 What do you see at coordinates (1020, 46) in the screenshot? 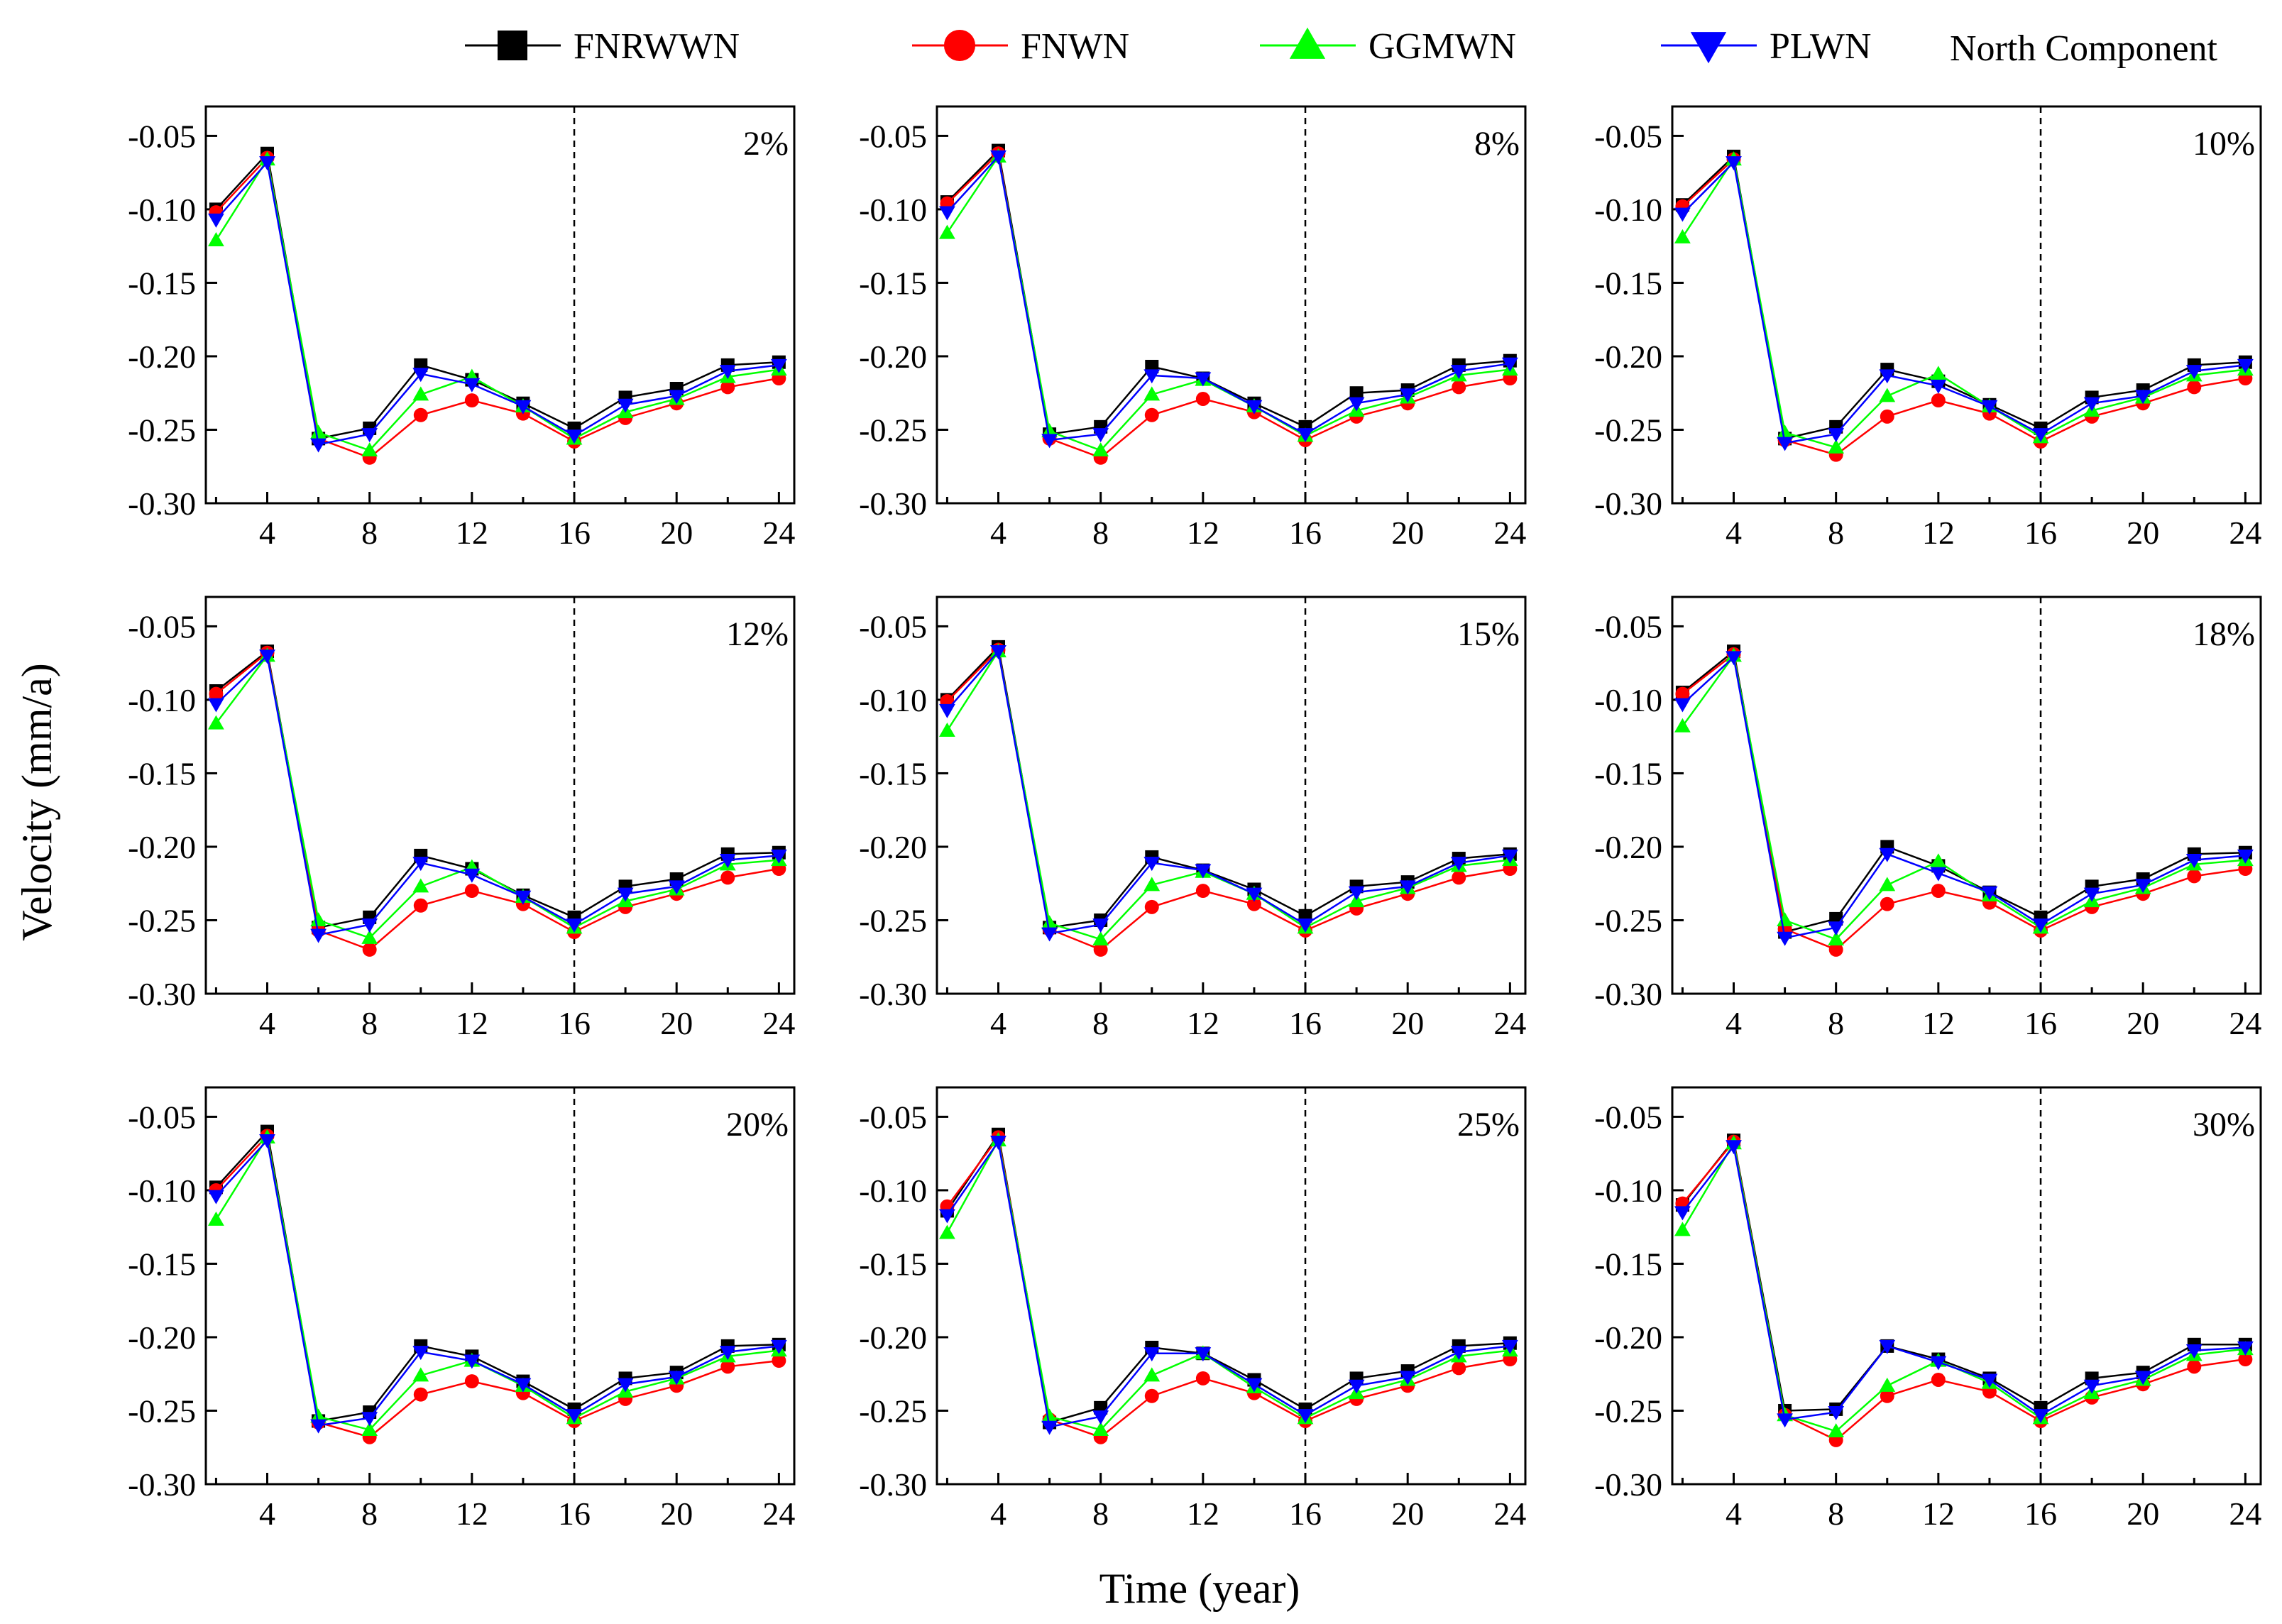
I see `legend-item-fnwn: FNWN` at bounding box center [1020, 46].